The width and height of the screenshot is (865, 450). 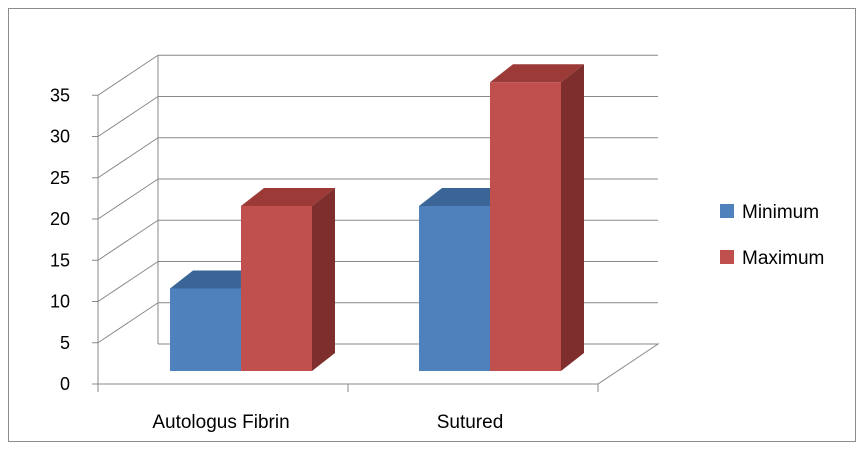 What do you see at coordinates (727, 211) in the screenshot?
I see `legend-swatch-minimum` at bounding box center [727, 211].